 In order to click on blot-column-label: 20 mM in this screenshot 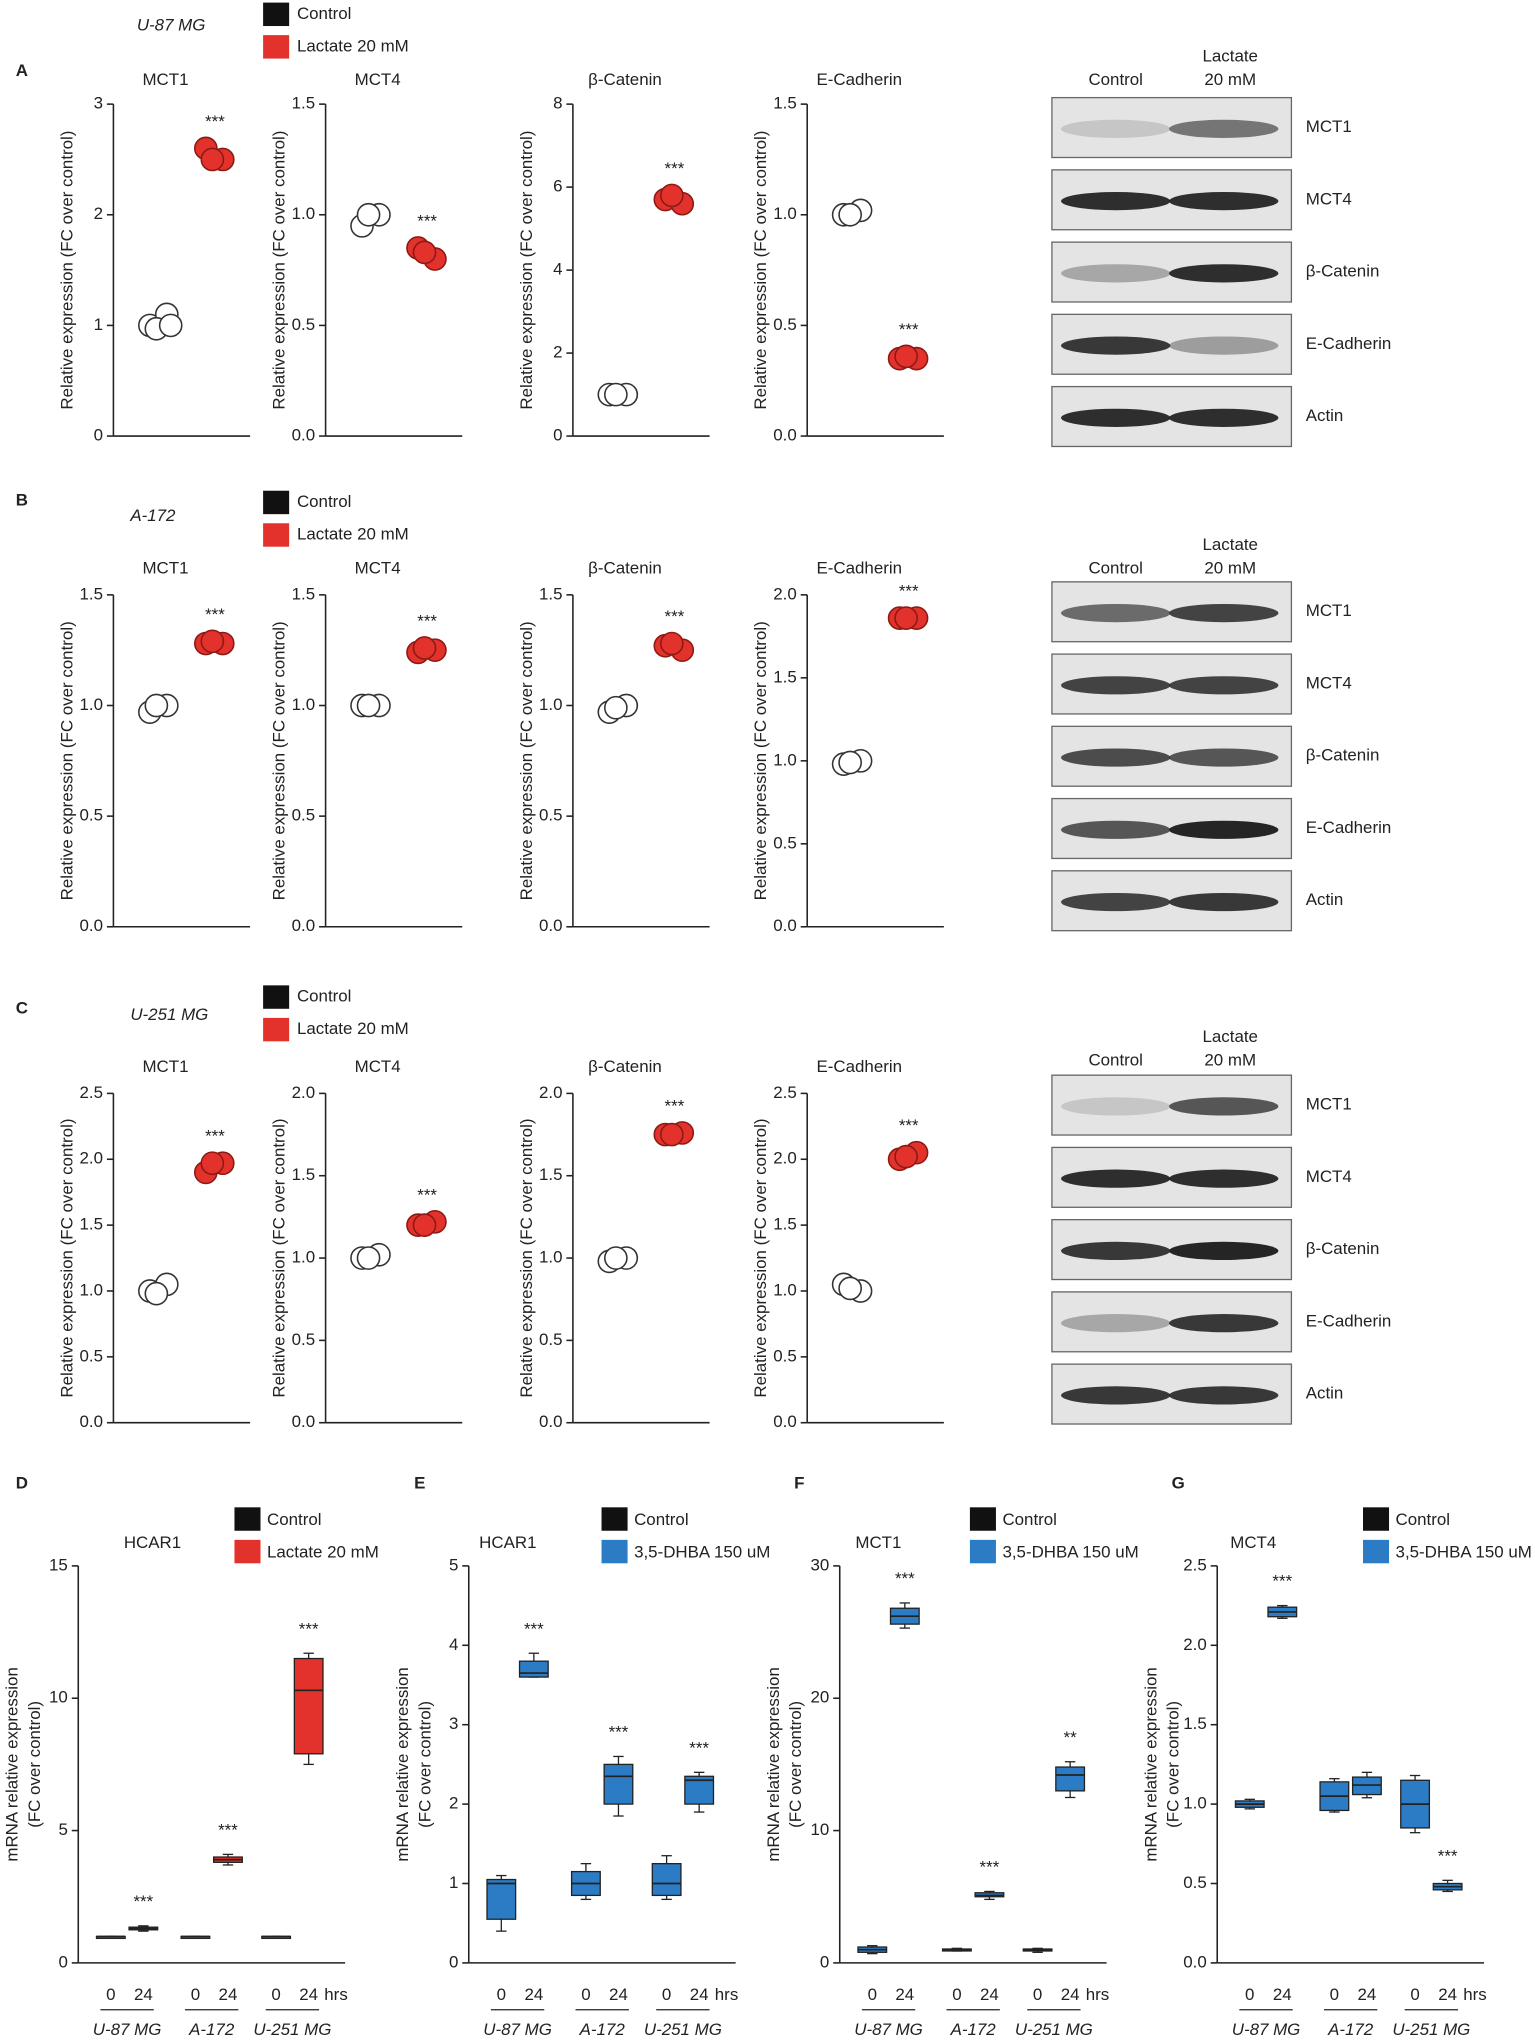, I will do `click(1230, 1059)`.